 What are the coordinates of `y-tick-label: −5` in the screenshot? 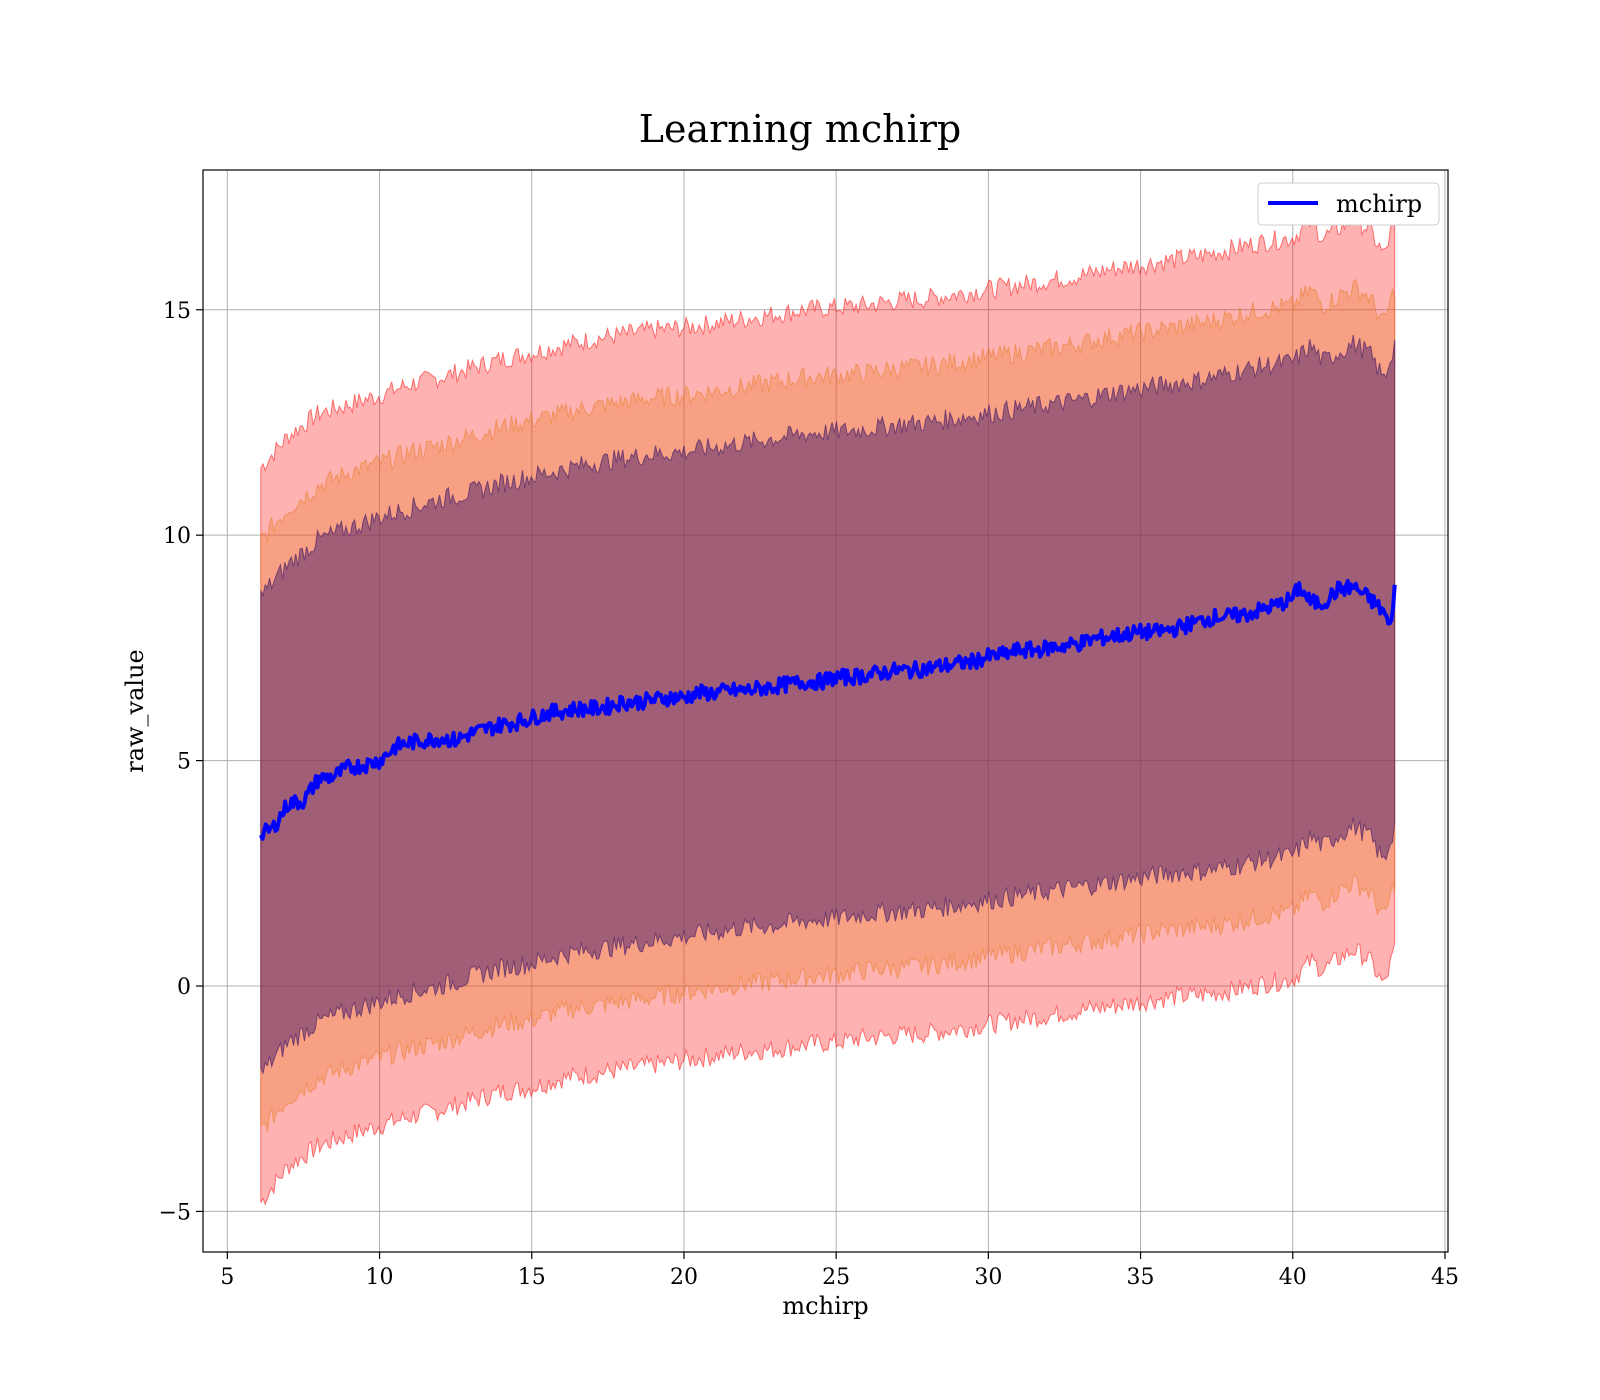 It's located at (175, 1212).